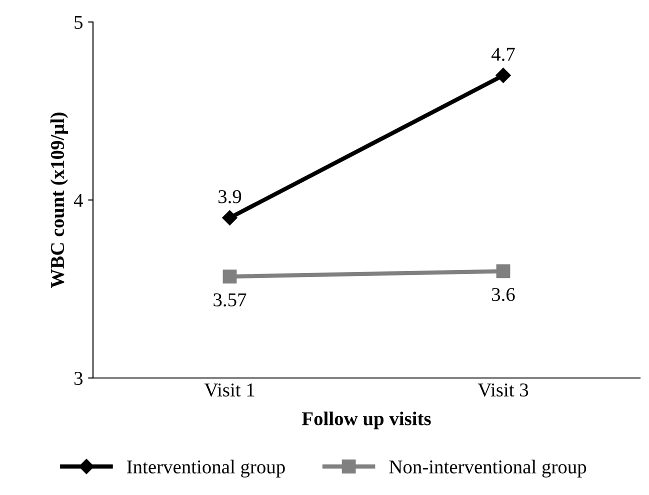 The width and height of the screenshot is (649, 495). Describe the element at coordinates (78, 22) in the screenshot. I see `y-tick-label: 5` at that location.